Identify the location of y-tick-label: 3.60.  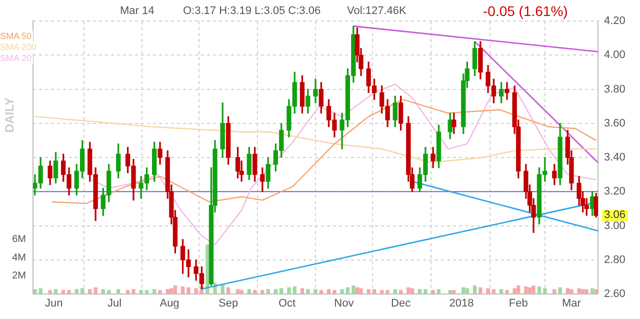
(615, 123).